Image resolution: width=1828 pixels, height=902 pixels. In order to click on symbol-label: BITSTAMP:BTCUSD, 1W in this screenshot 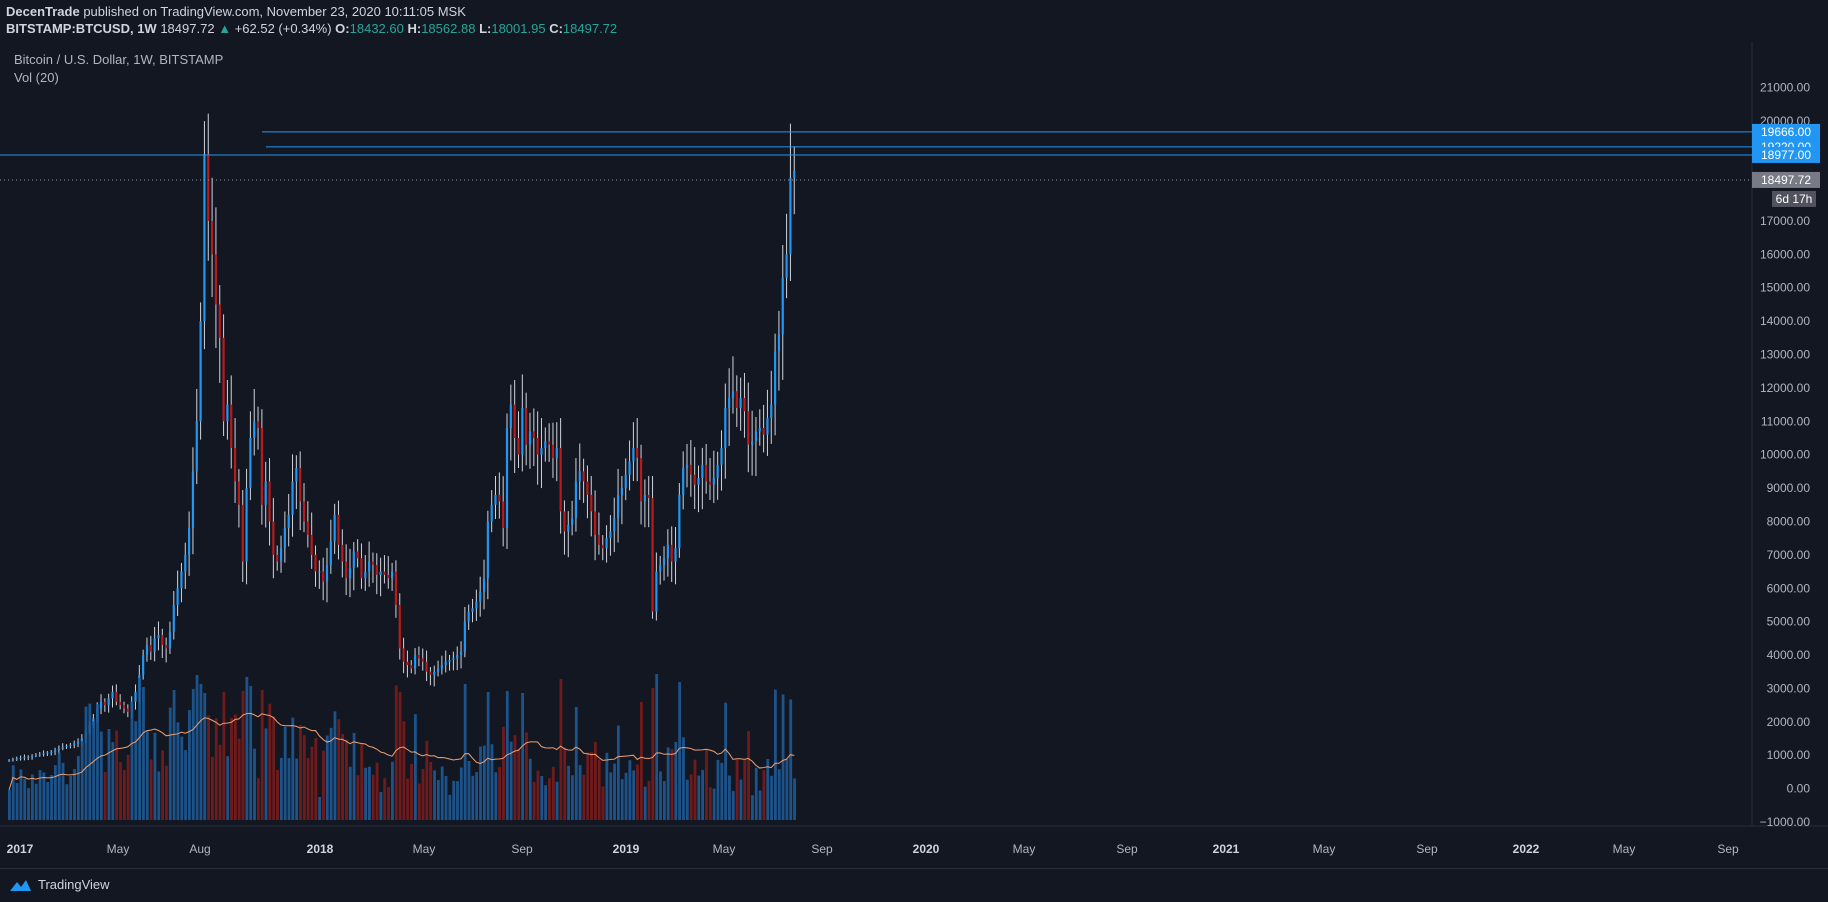, I will do `click(81, 28)`.